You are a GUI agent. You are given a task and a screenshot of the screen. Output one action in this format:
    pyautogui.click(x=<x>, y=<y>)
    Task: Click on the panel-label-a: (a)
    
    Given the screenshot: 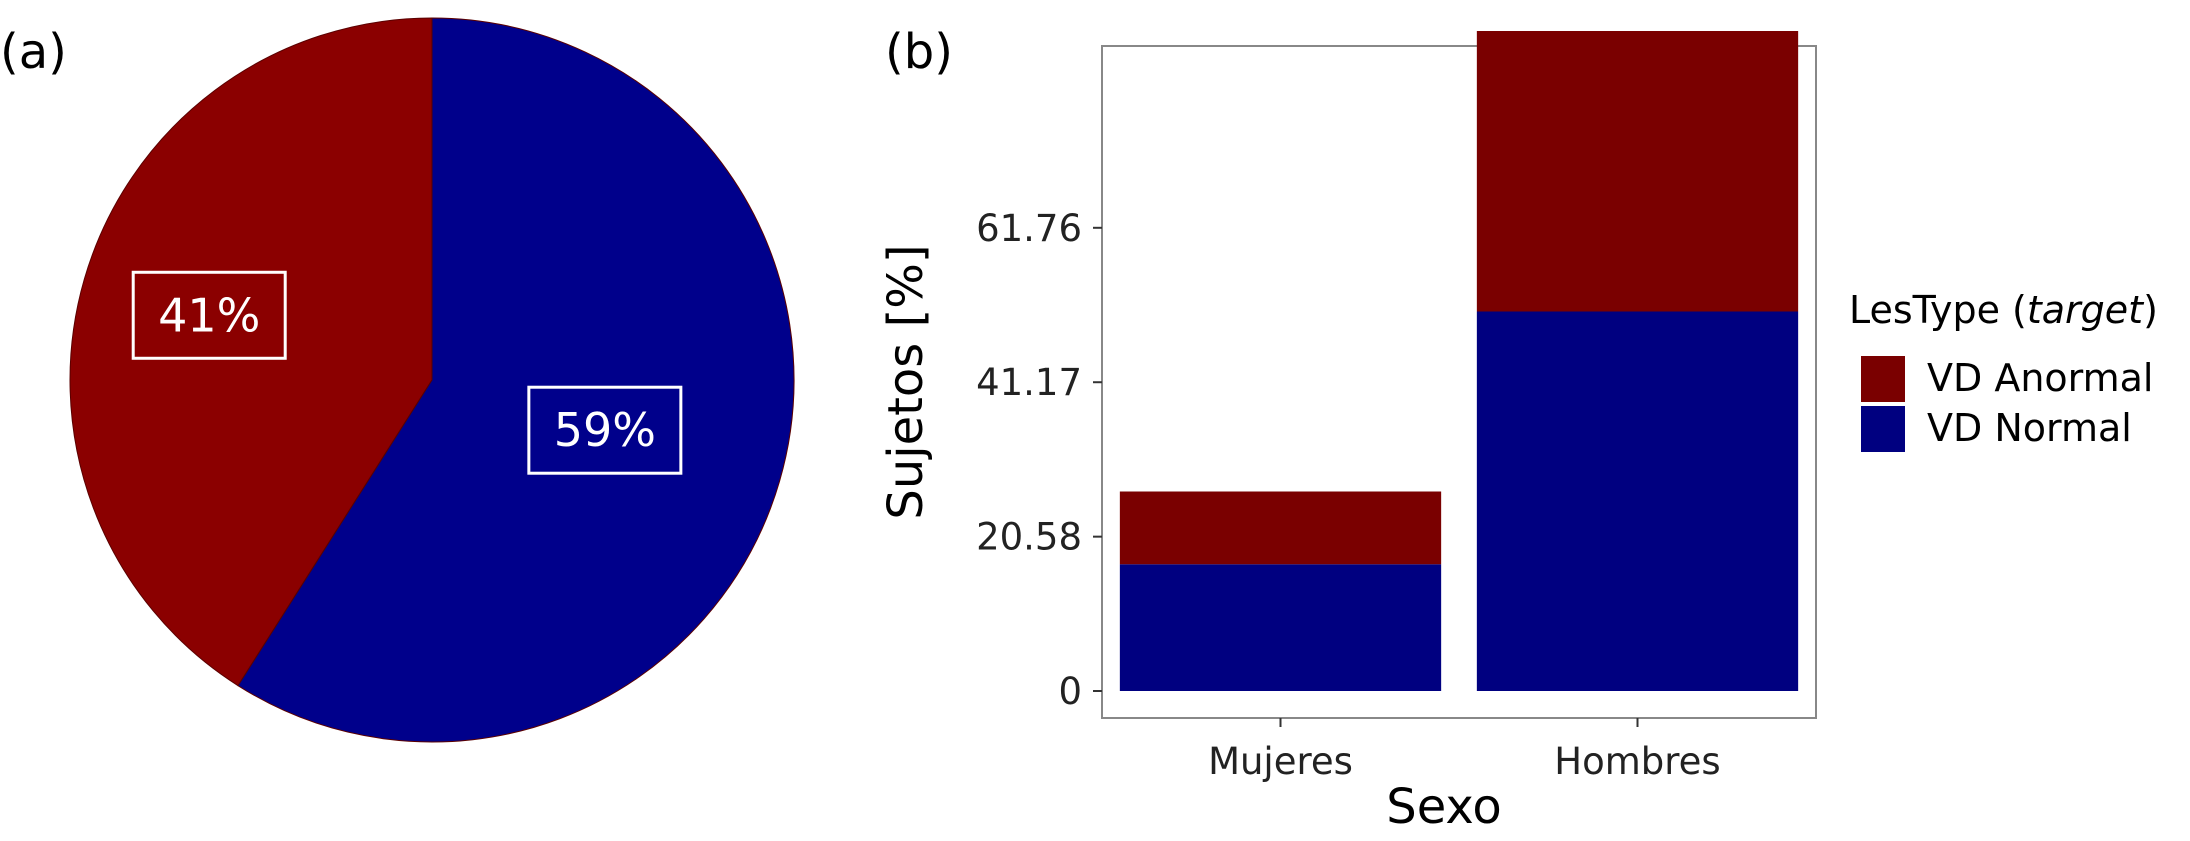 What is the action you would take?
    pyautogui.click(x=33, y=52)
    